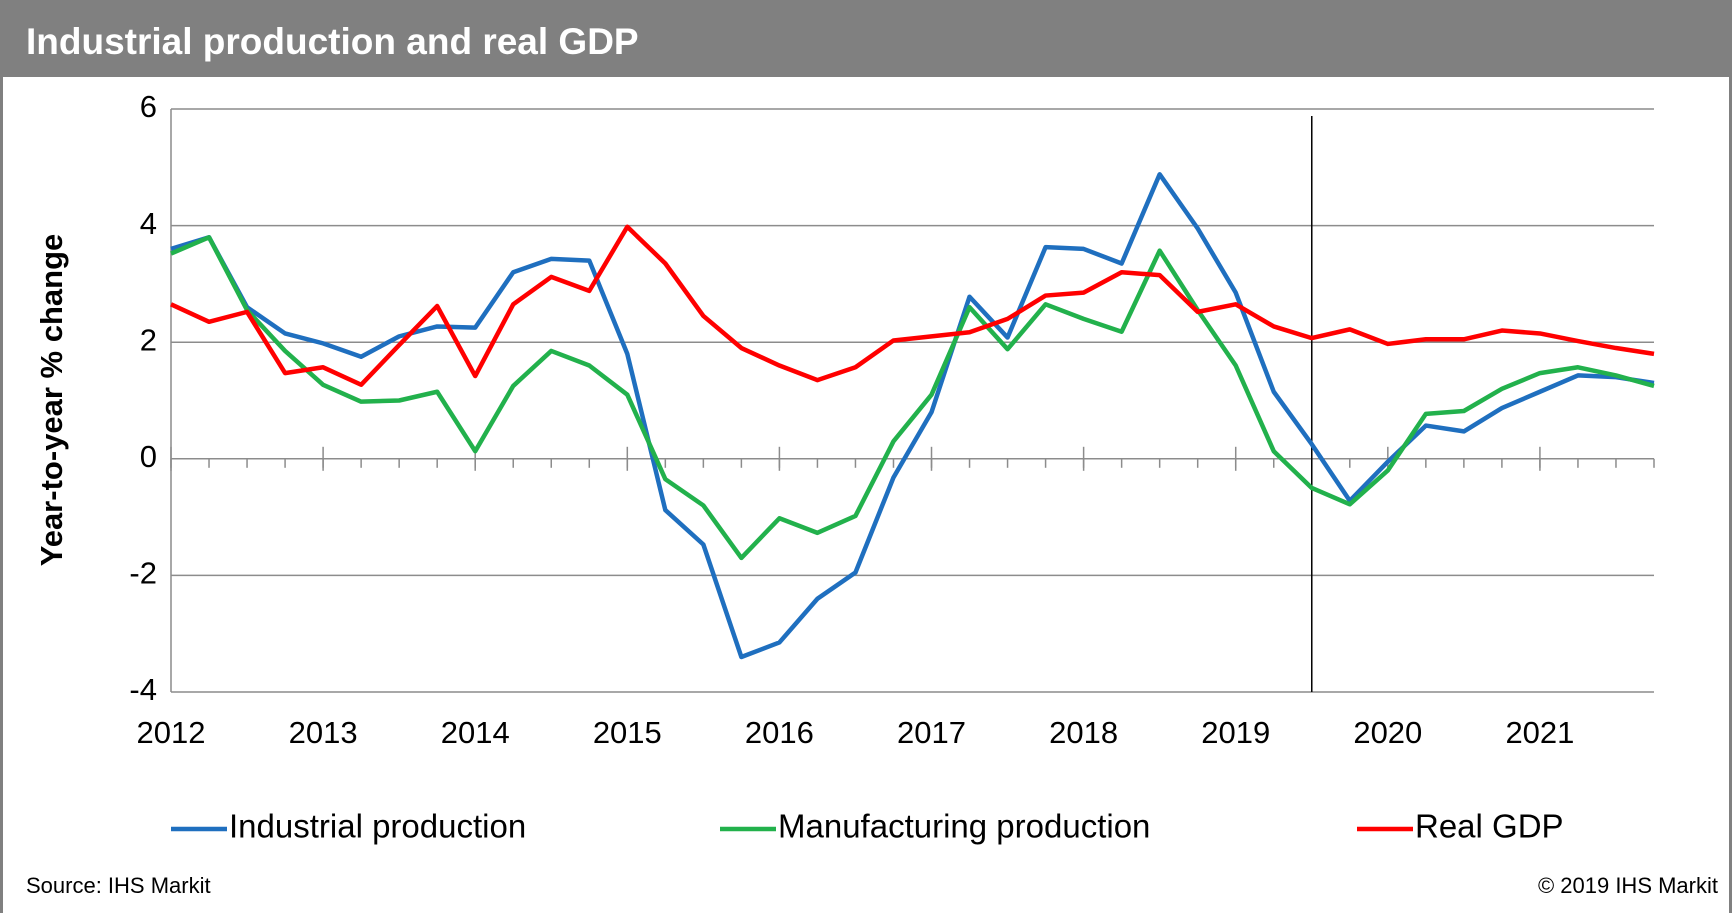  I want to click on y-tick-label: -2, so click(143, 573).